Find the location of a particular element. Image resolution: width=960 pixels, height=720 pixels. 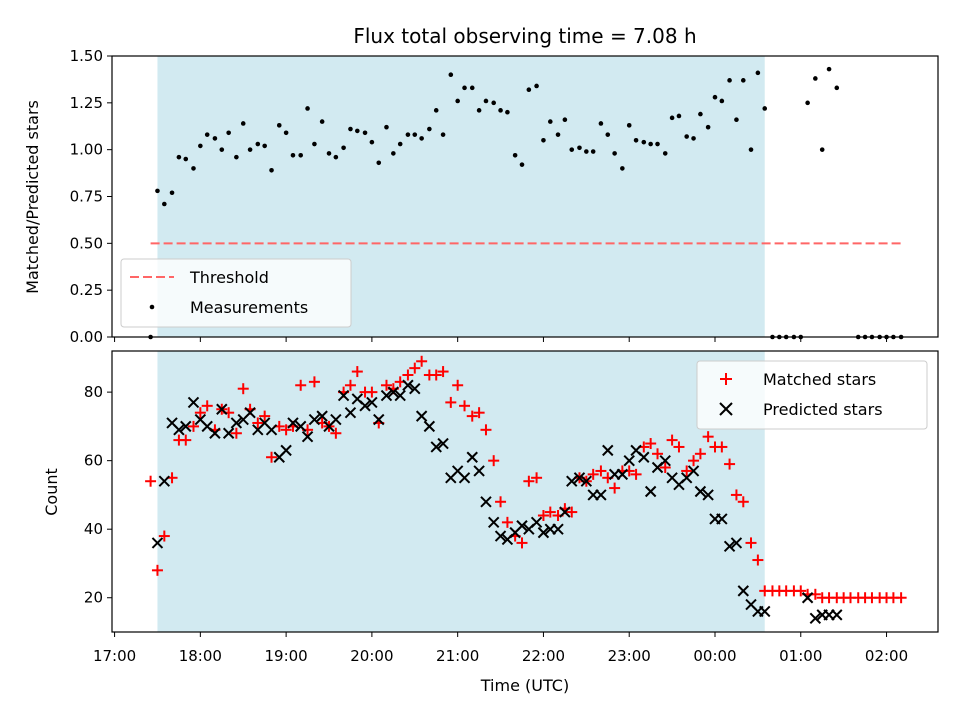

bottom-y-tick-label: 60 is located at coordinates (93, 461).